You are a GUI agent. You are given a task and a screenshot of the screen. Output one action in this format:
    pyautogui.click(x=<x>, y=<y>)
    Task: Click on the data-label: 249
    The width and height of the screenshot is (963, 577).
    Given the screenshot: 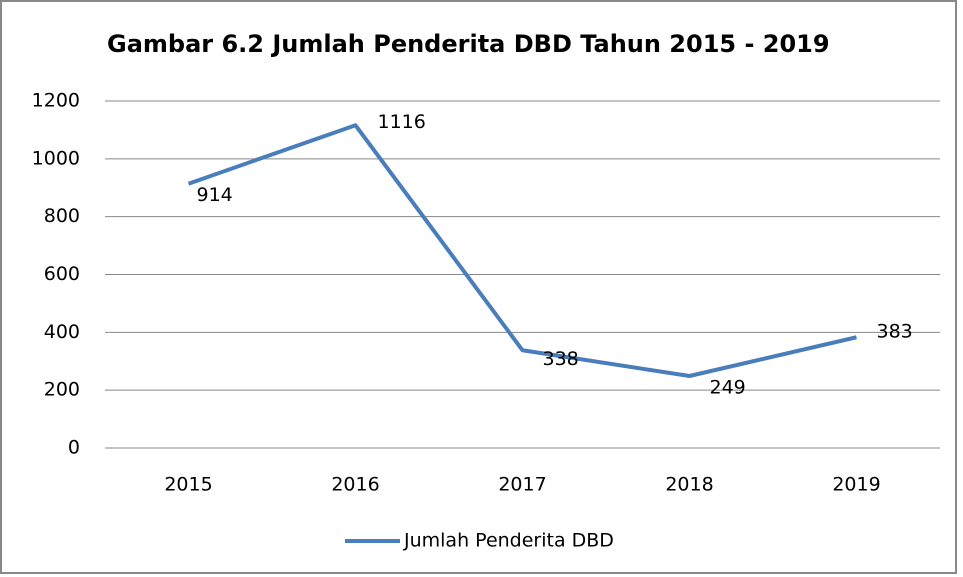 What is the action you would take?
    pyautogui.click(x=728, y=387)
    